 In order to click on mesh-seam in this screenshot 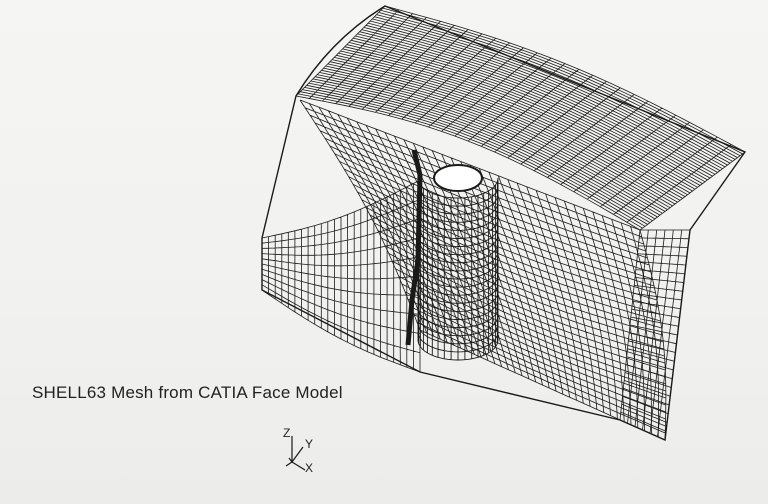, I will do `click(414, 247)`.